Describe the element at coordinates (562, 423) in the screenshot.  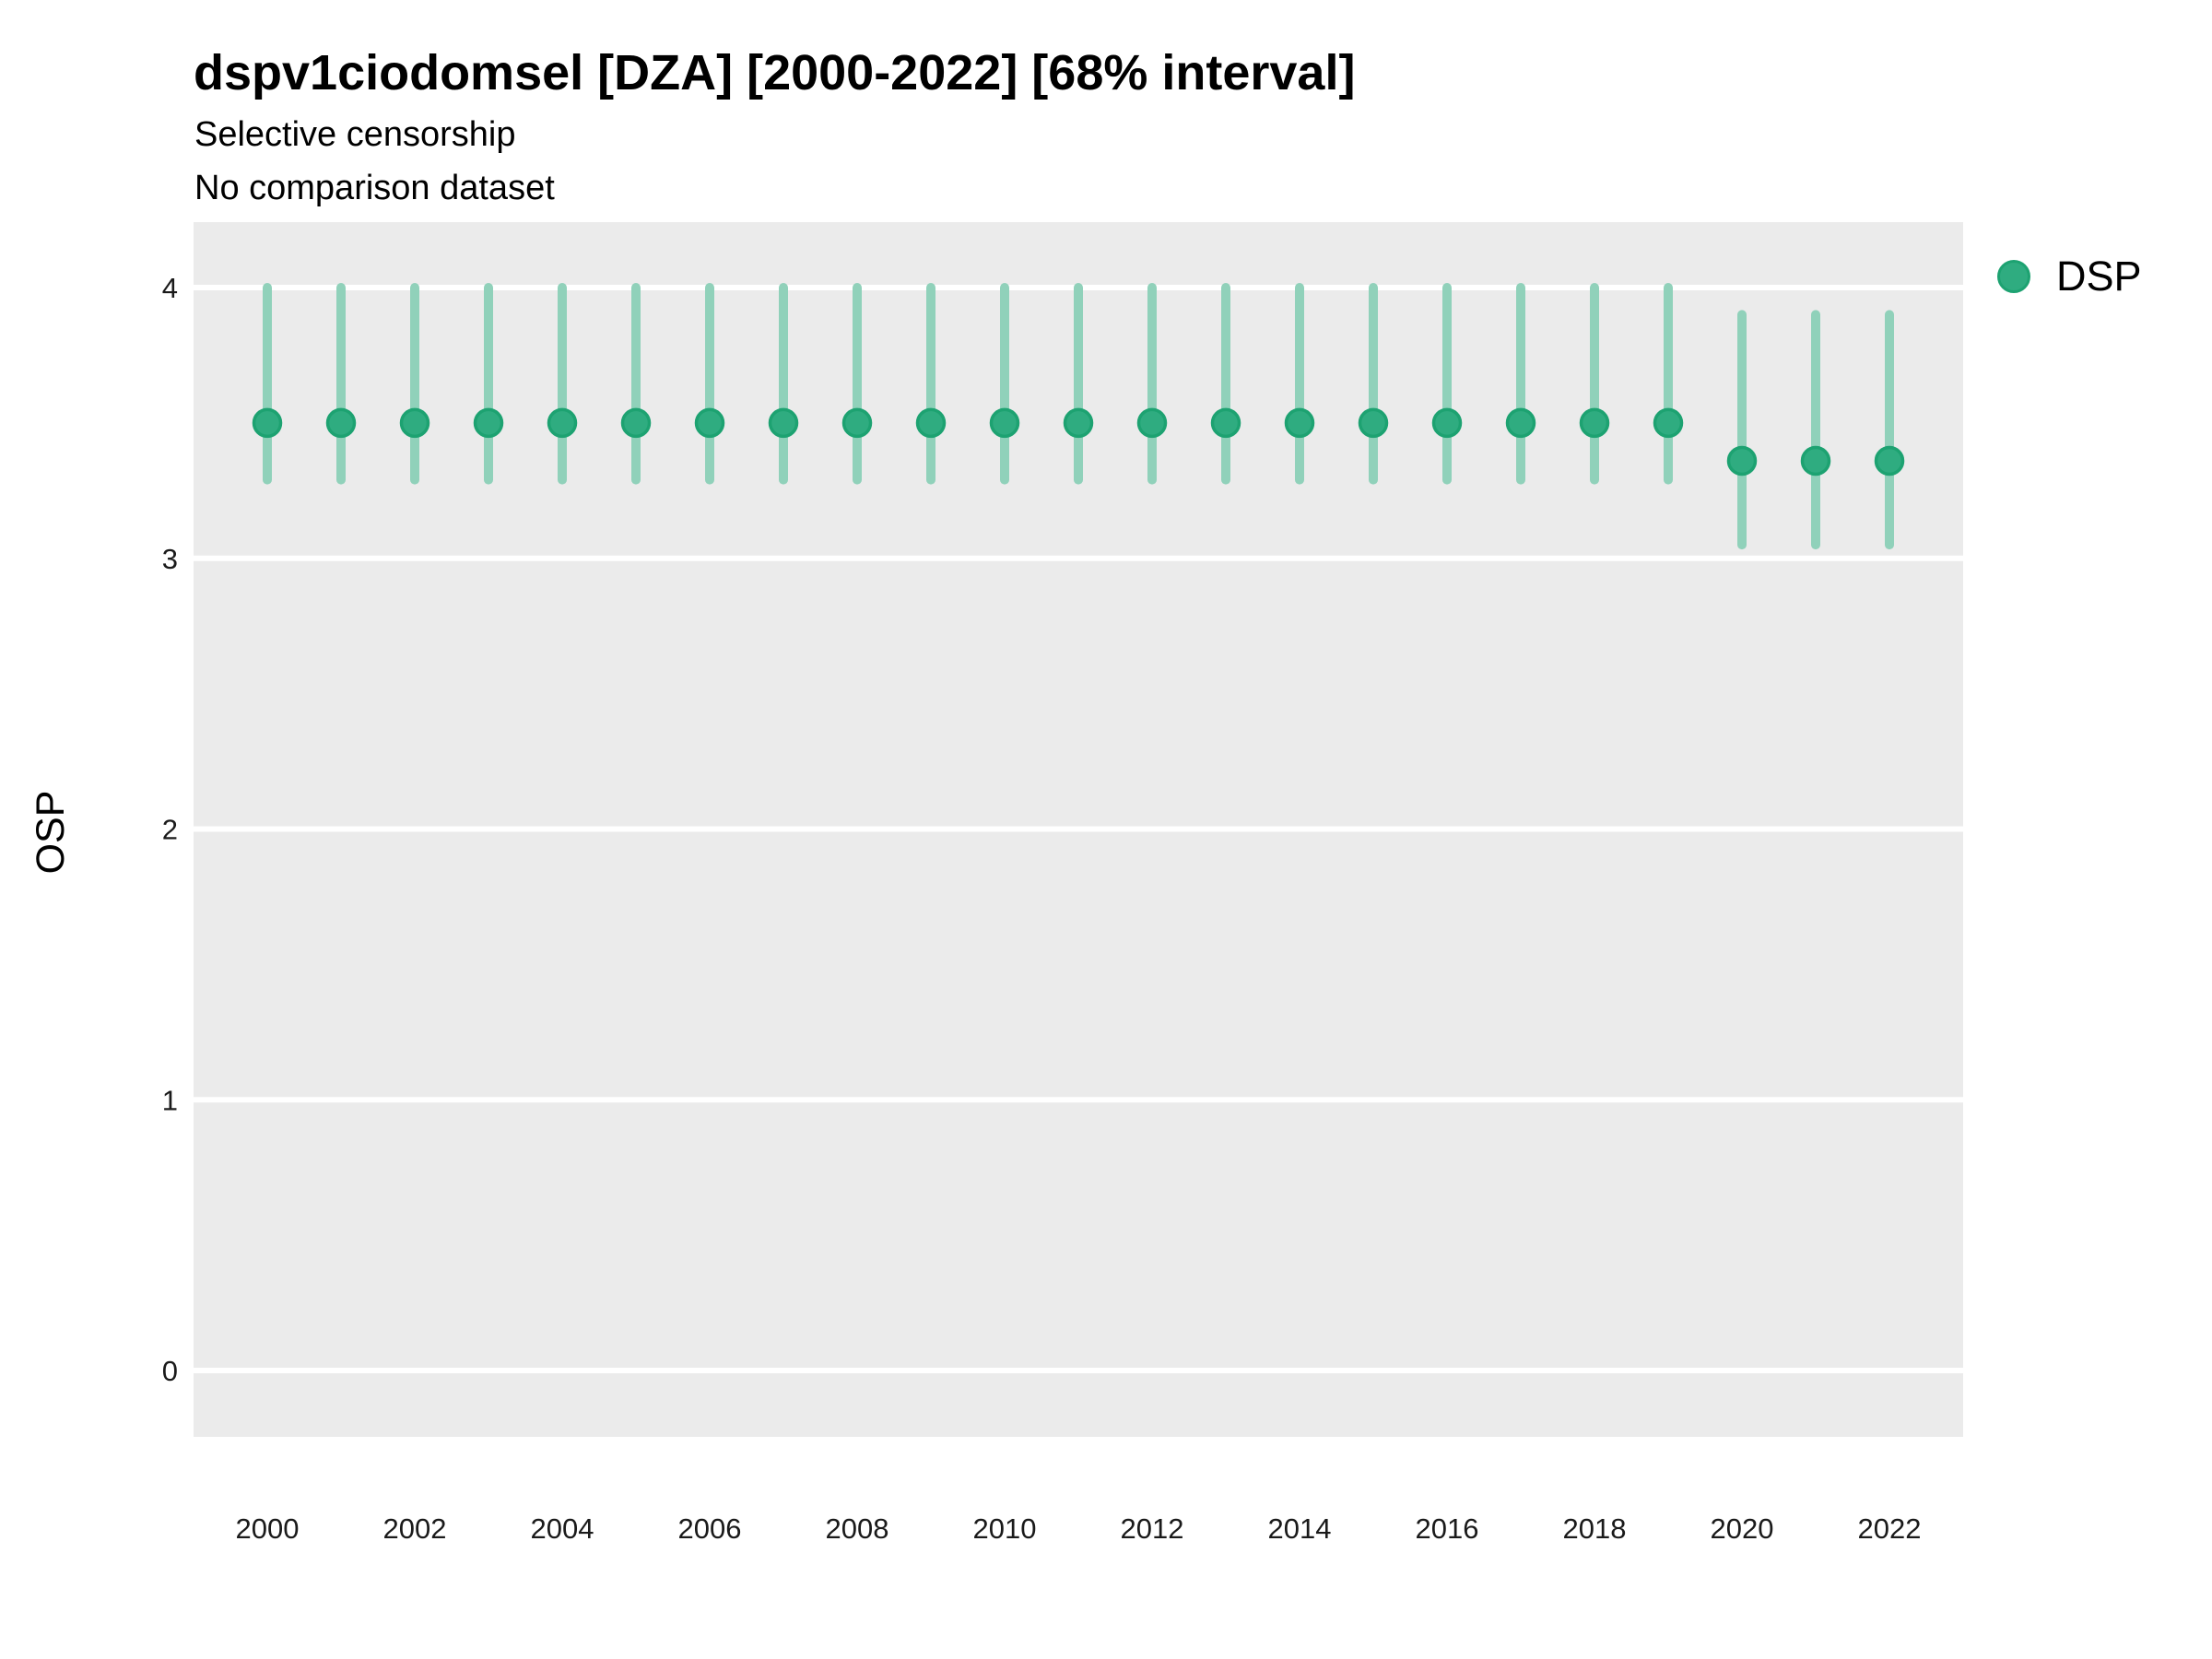
I see `data-point-2004` at that location.